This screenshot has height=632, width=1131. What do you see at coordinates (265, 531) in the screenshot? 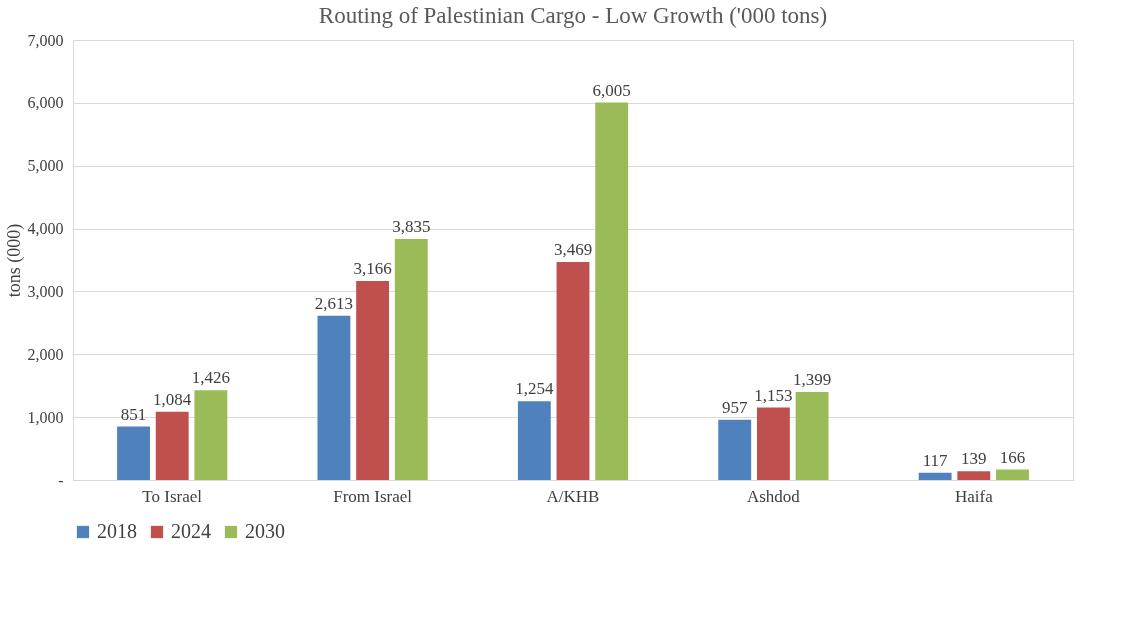
I see `legend-label: 2030` at bounding box center [265, 531].